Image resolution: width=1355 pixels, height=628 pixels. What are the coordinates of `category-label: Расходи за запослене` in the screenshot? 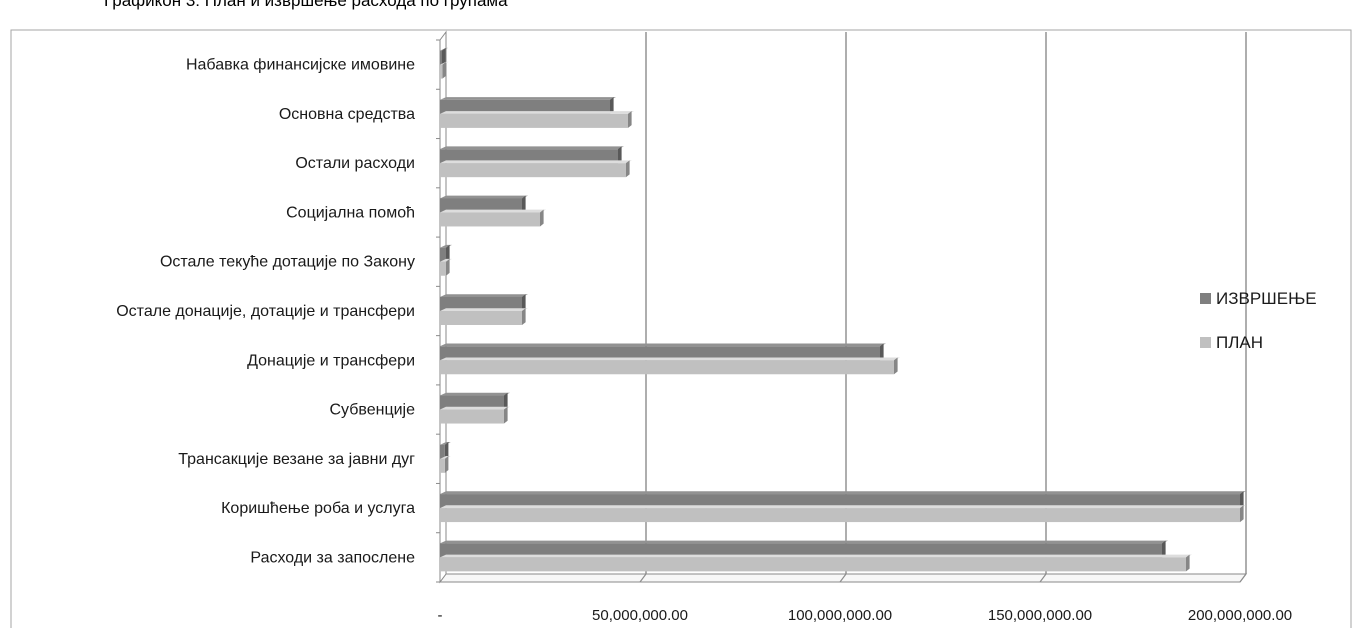 It's located at (332, 557).